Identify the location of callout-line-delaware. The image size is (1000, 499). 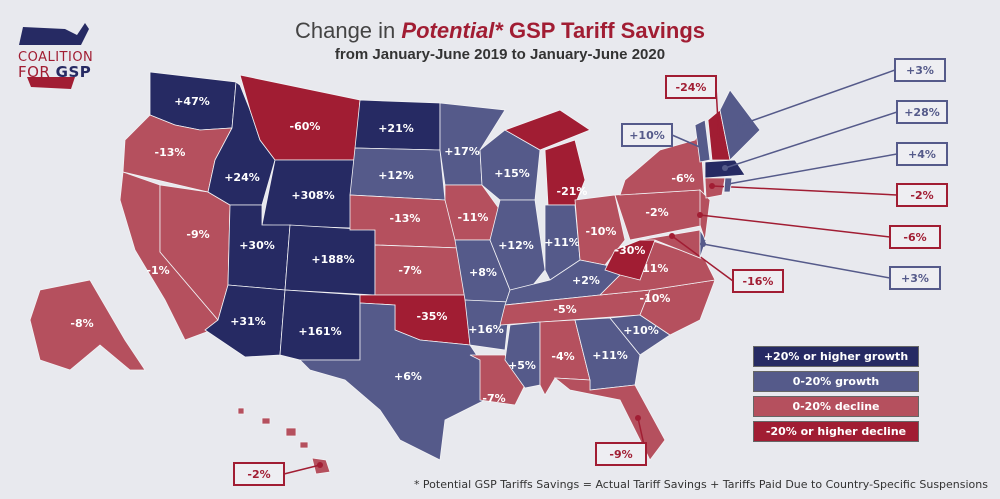
(796, 261).